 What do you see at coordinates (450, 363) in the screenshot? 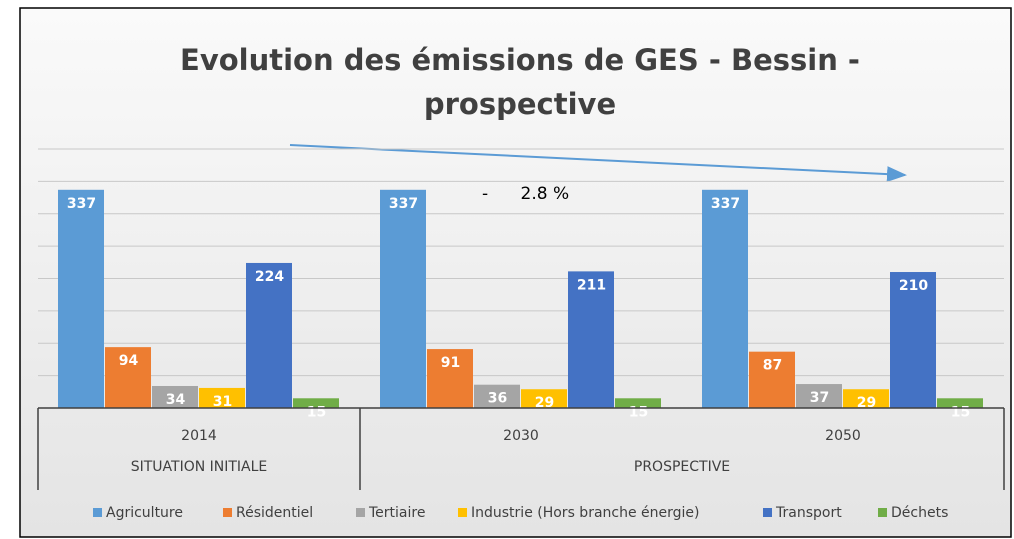
I see `data-label: 91` at bounding box center [450, 363].